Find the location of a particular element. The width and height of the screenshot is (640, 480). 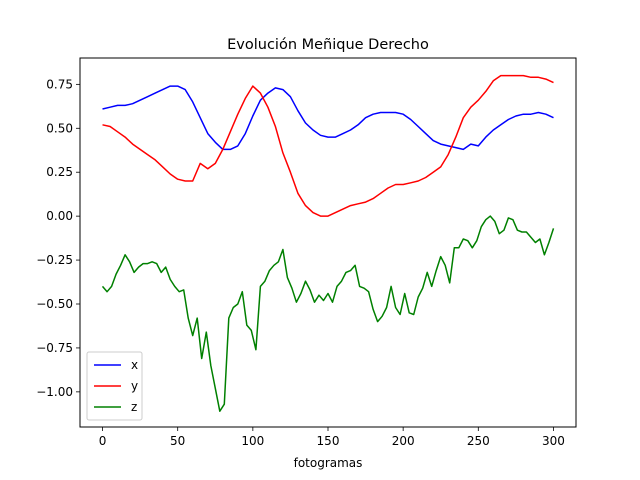

x-tick-label: 50 is located at coordinates (177, 441).